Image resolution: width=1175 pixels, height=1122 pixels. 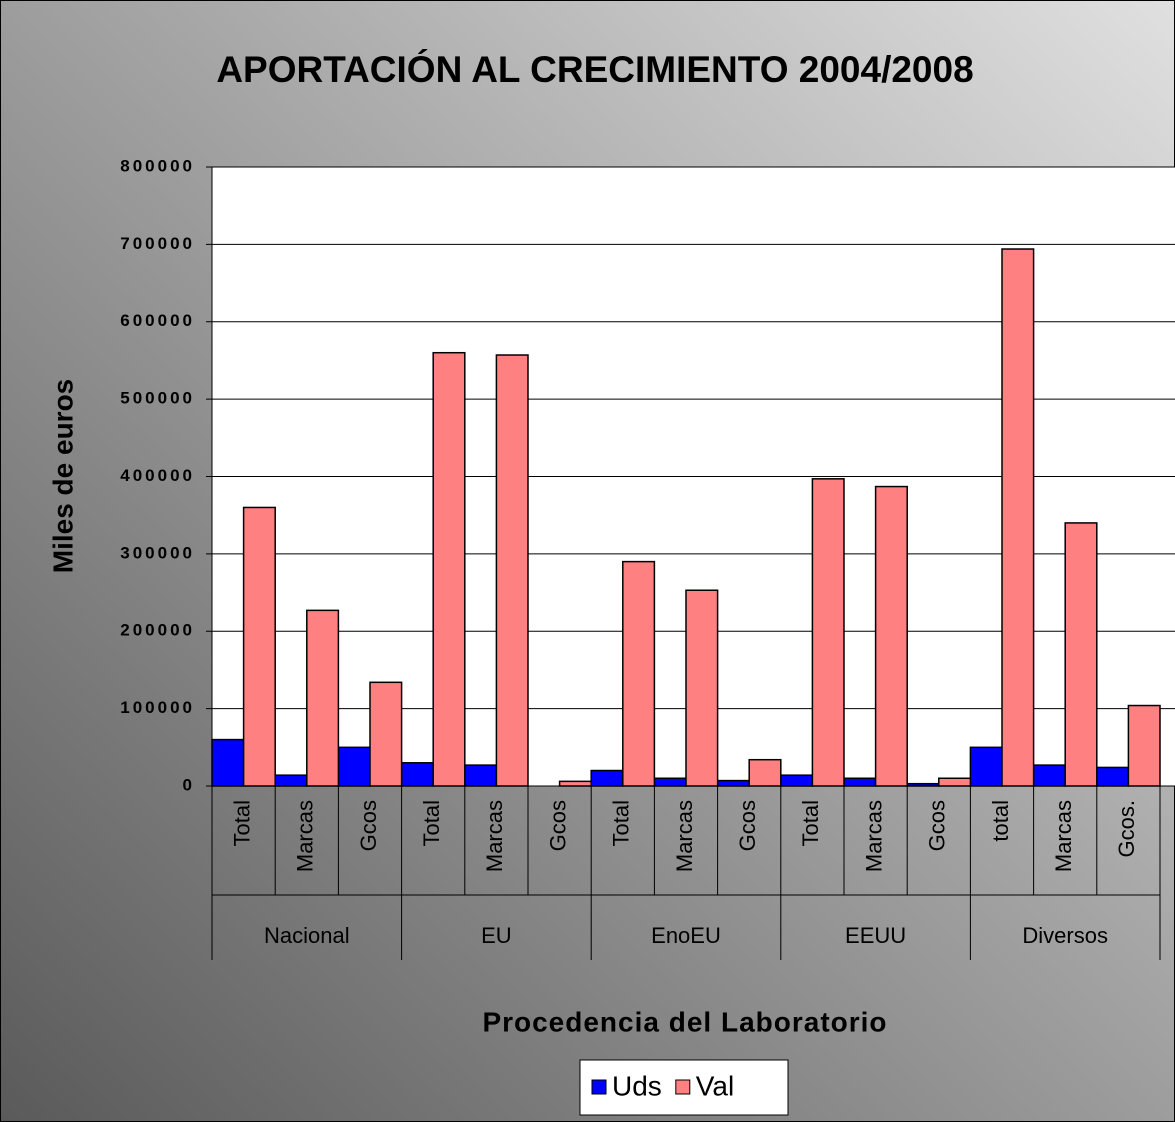 What do you see at coordinates (157, 707) in the screenshot?
I see `y-tick-label: 100000` at bounding box center [157, 707].